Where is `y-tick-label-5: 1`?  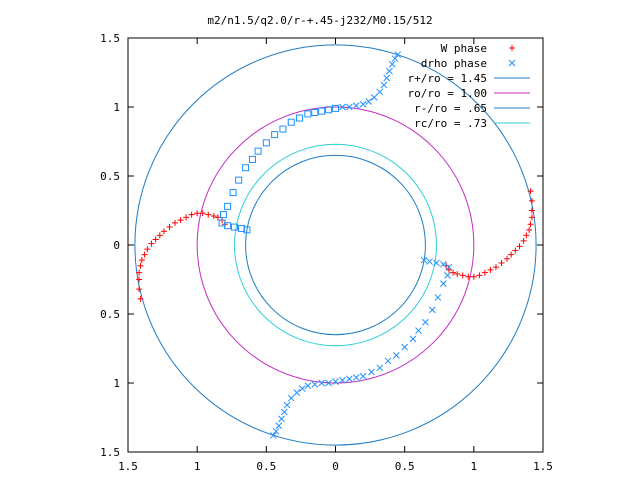 y-tick-label-5: 1 is located at coordinates (116, 383).